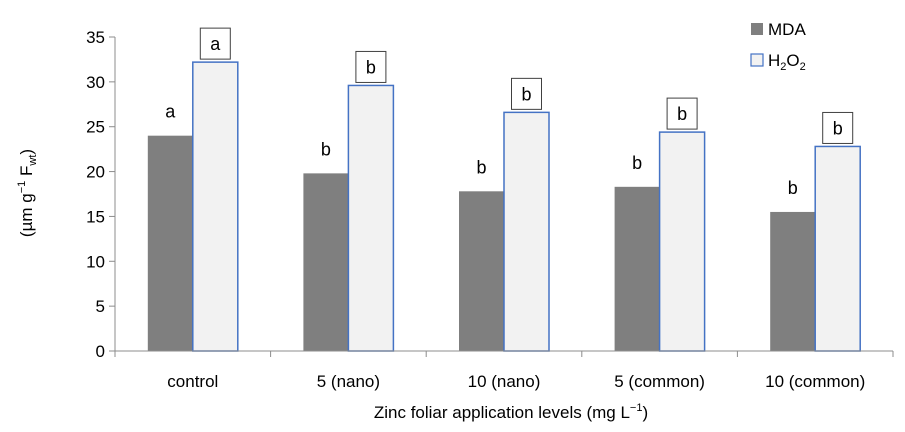 Image resolution: width=905 pixels, height=432 pixels. What do you see at coordinates (787, 29) in the screenshot?
I see `legend-label-mda: MDA` at bounding box center [787, 29].